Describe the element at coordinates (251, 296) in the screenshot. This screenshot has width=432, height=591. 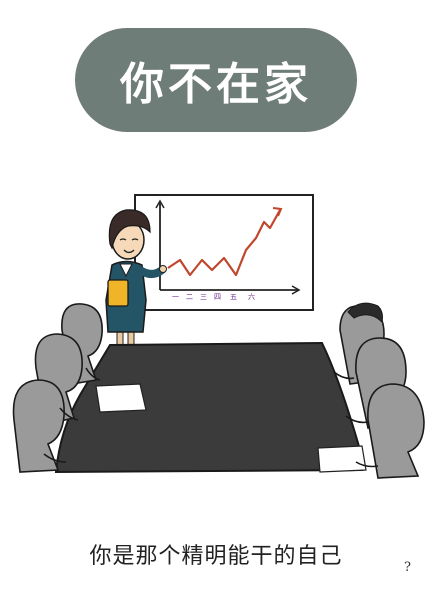
I see `chart-tick-label: 六` at that location.